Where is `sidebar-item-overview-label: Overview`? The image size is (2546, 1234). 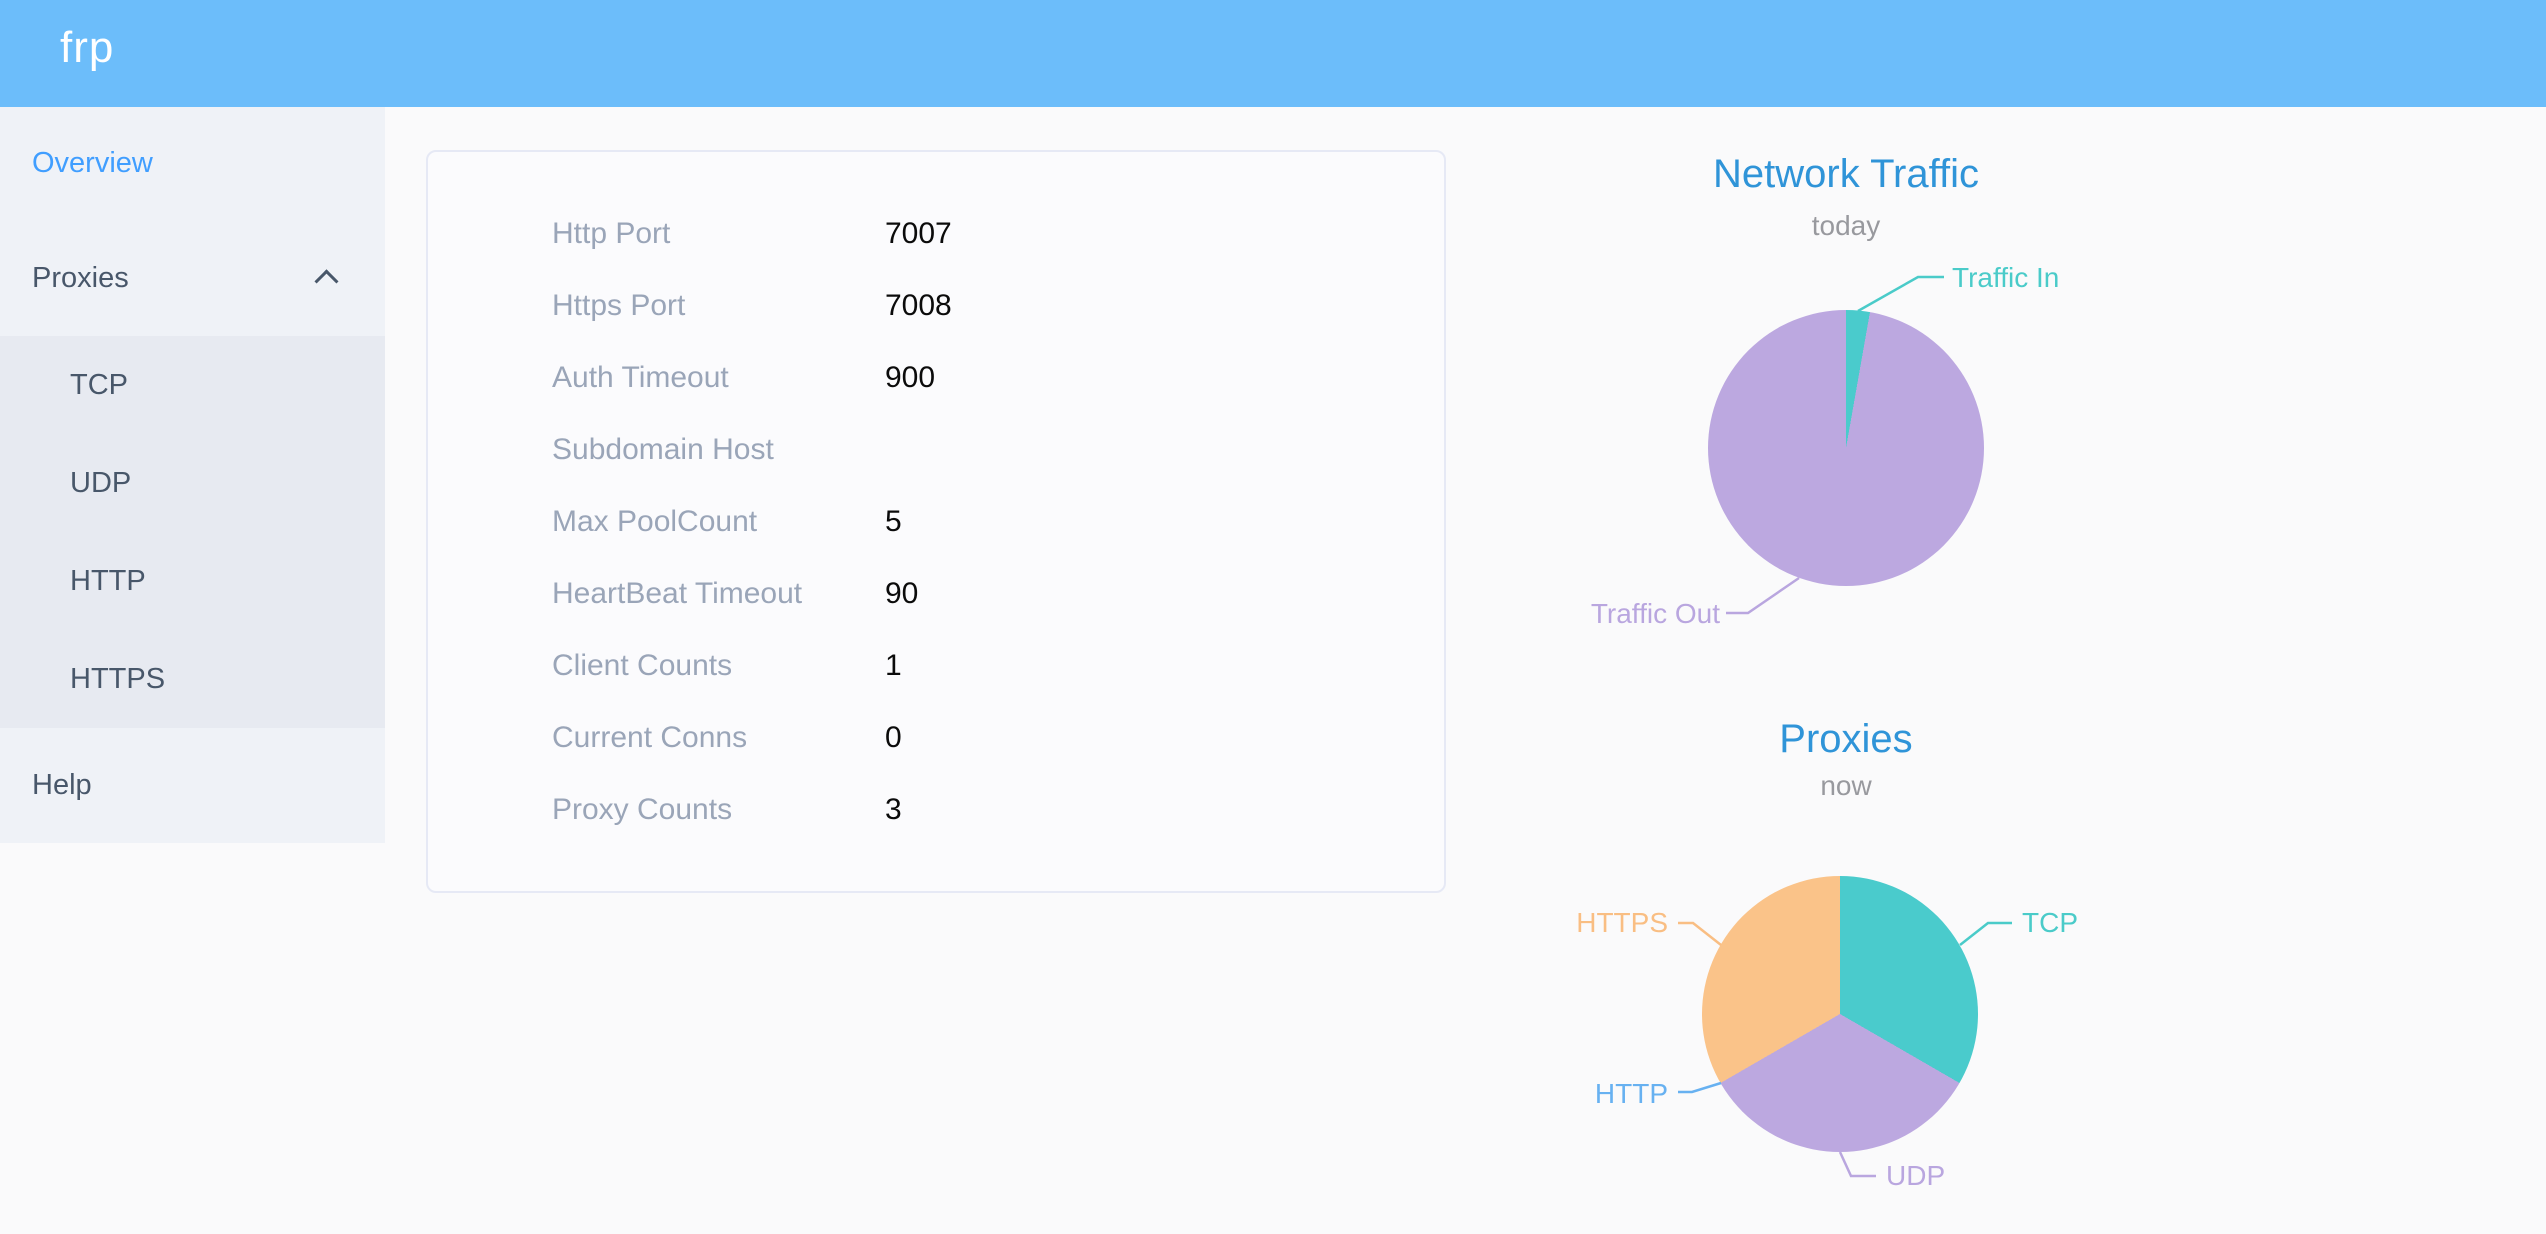 sidebar-item-overview-label: Overview is located at coordinates (92, 163).